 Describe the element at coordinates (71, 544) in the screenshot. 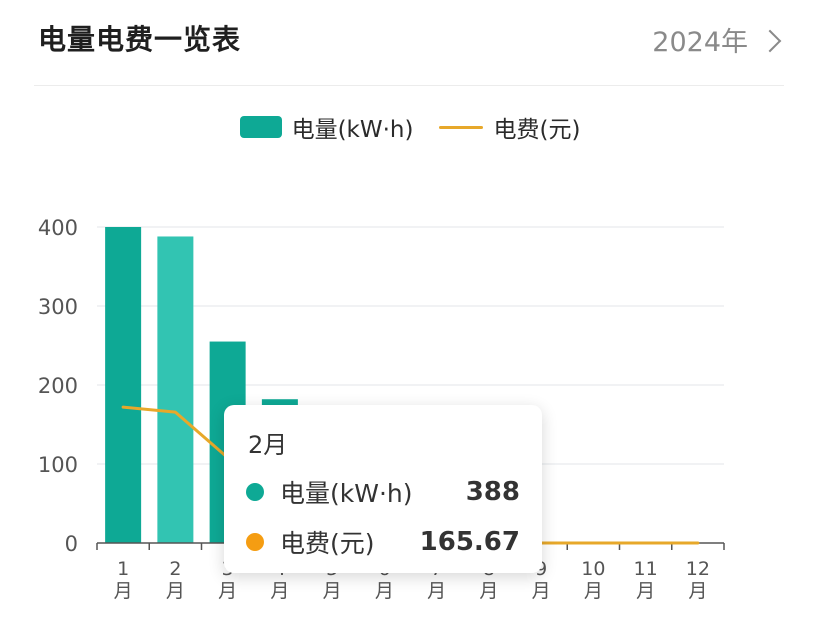

I see `y-tick-label: 0` at that location.